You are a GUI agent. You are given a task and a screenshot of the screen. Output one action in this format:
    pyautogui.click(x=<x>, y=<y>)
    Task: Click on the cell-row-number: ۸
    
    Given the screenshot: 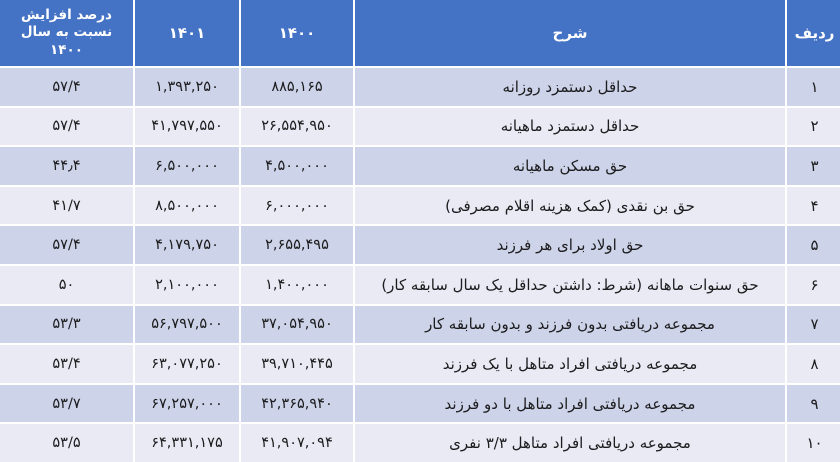 What is the action you would take?
    pyautogui.click(x=812, y=364)
    